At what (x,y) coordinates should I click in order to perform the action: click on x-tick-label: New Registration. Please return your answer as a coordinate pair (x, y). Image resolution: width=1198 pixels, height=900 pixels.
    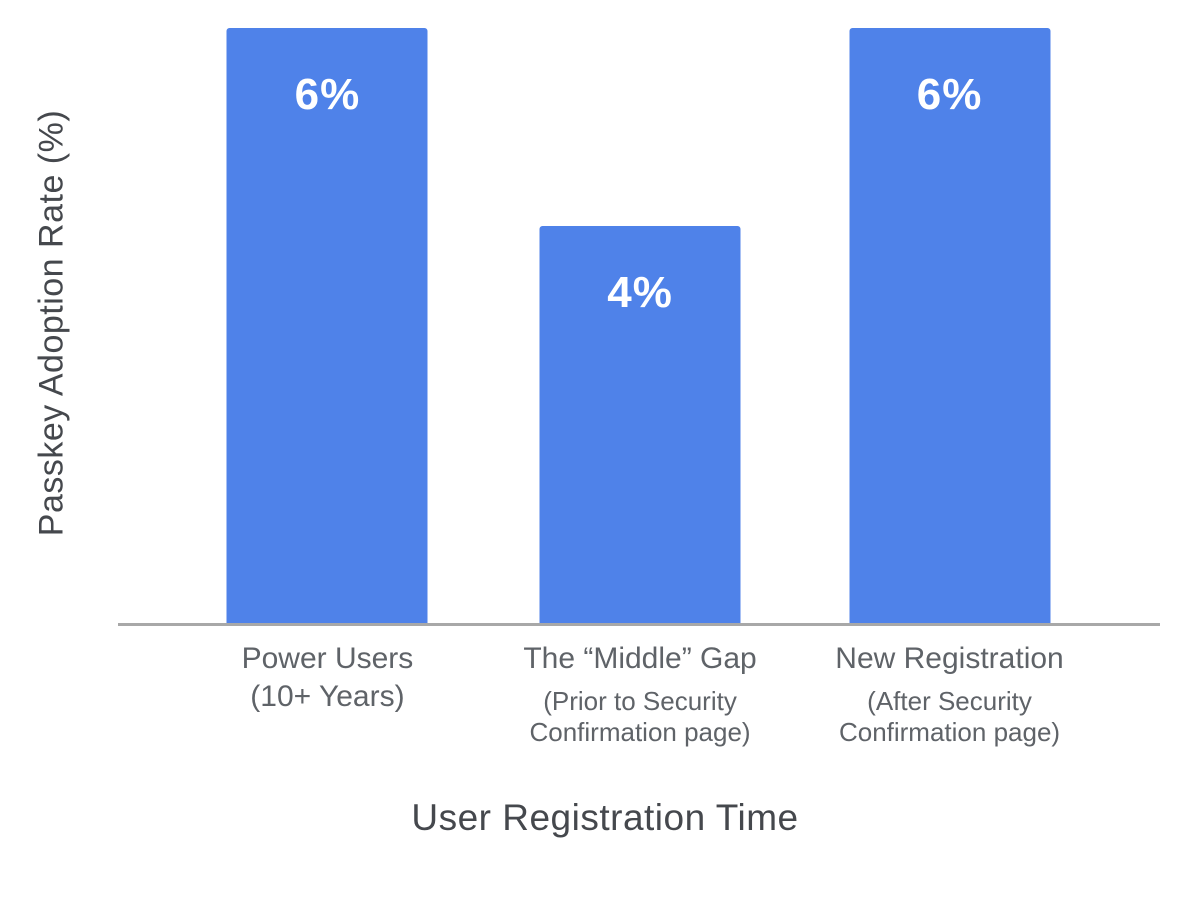
    Looking at the image, I should click on (949, 658).